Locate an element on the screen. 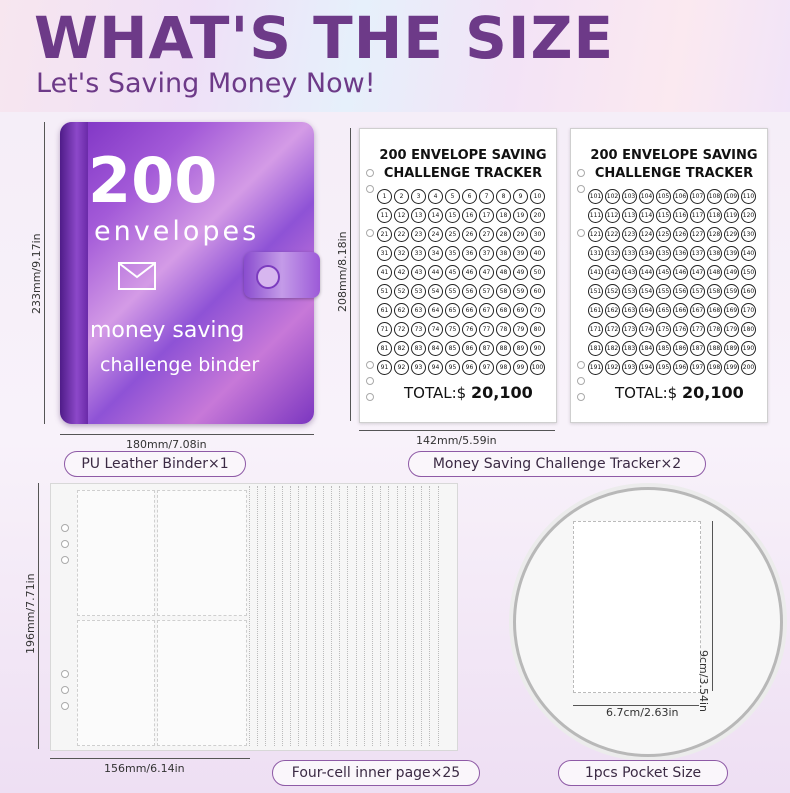 The height and width of the screenshot is (793, 790). envelope-number-circle: 124 is located at coordinates (646, 234).